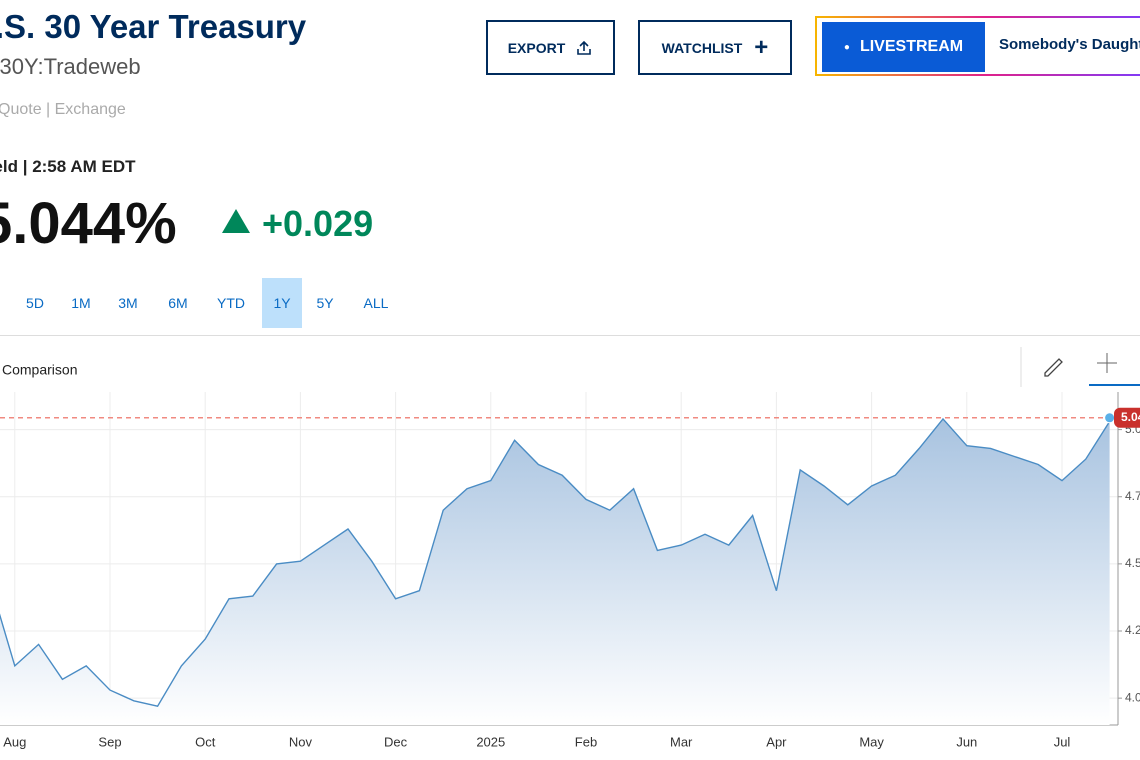 Image resolution: width=1140 pixels, height=760 pixels. What do you see at coordinates (63, 109) in the screenshot?
I see `source: Quote | Exchange` at bounding box center [63, 109].